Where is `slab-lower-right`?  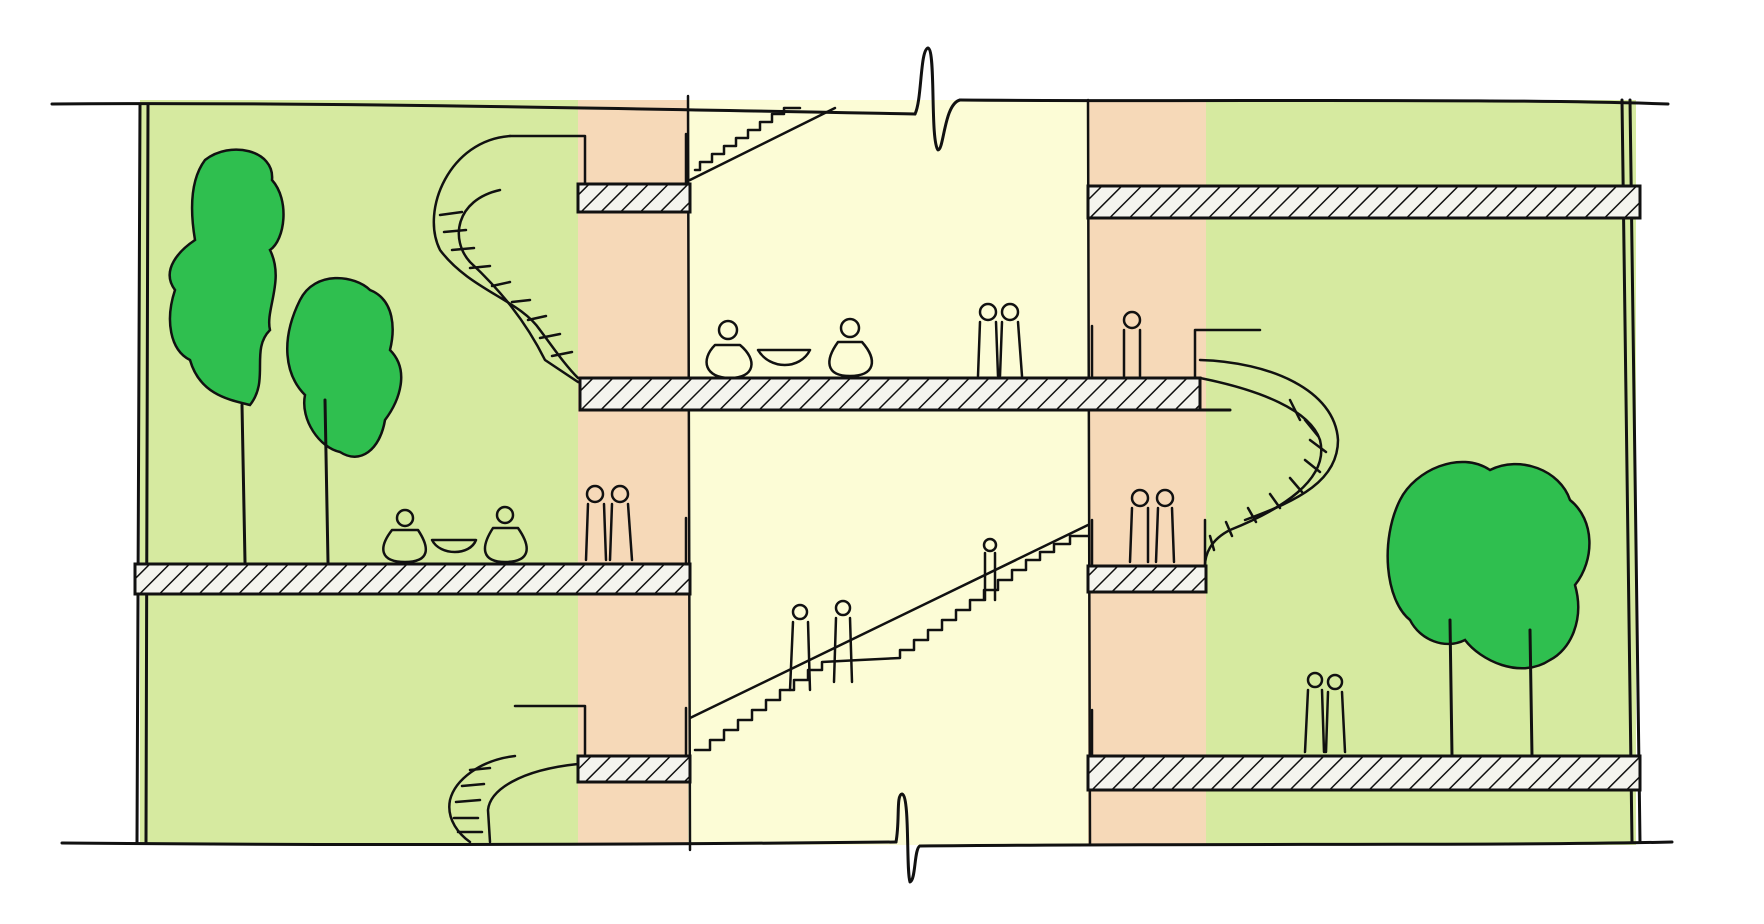
slab-lower-right is located at coordinates (1147, 579).